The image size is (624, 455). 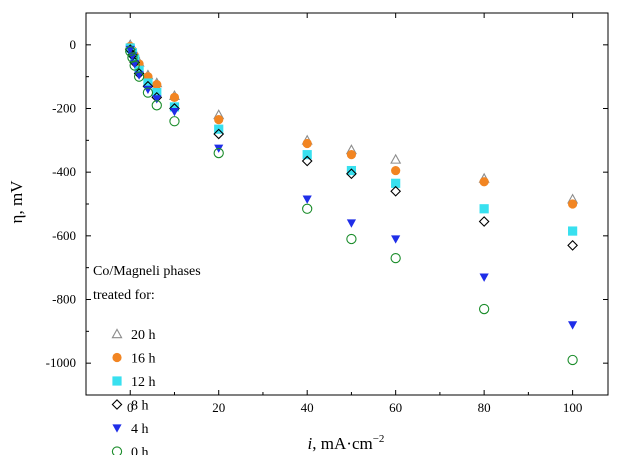 What do you see at coordinates (143, 359) in the screenshot?
I see `legend-label-16h: 16 h` at bounding box center [143, 359].